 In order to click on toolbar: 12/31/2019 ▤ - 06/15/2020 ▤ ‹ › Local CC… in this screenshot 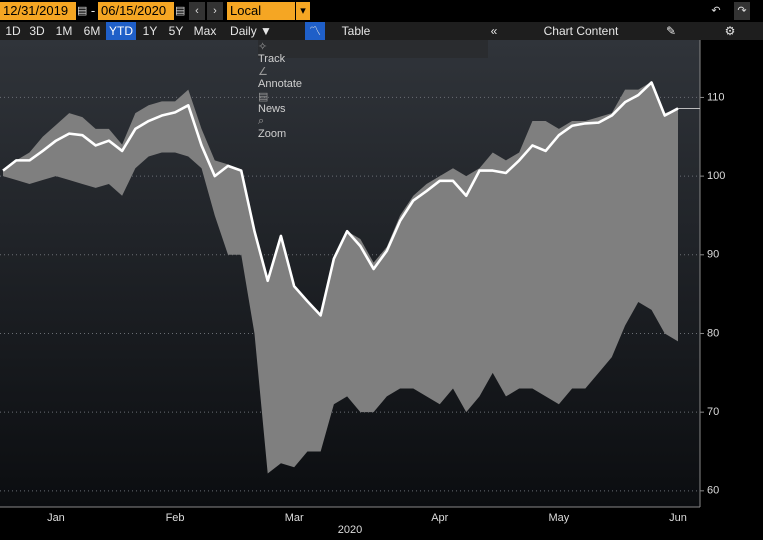, I will do `click(381, 18)`.